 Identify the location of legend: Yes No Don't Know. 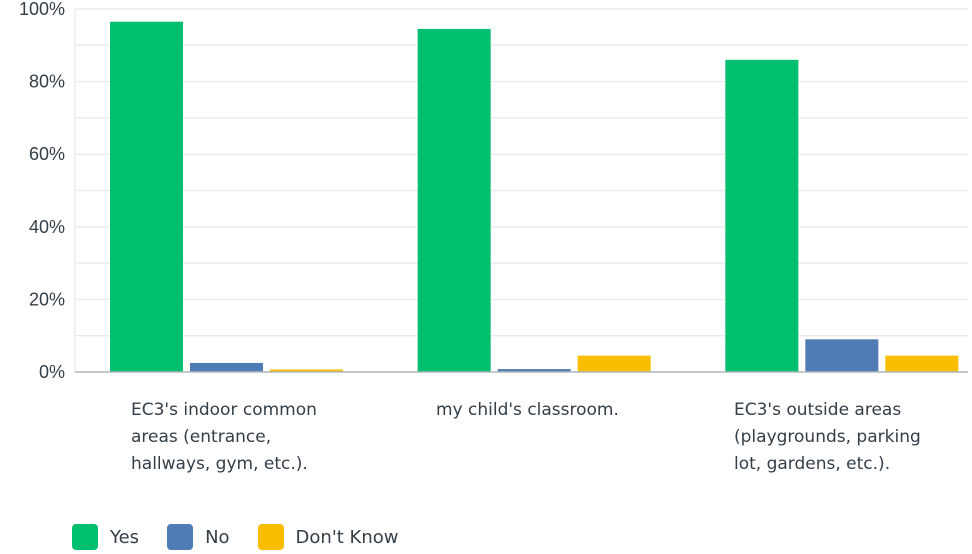
(249, 537).